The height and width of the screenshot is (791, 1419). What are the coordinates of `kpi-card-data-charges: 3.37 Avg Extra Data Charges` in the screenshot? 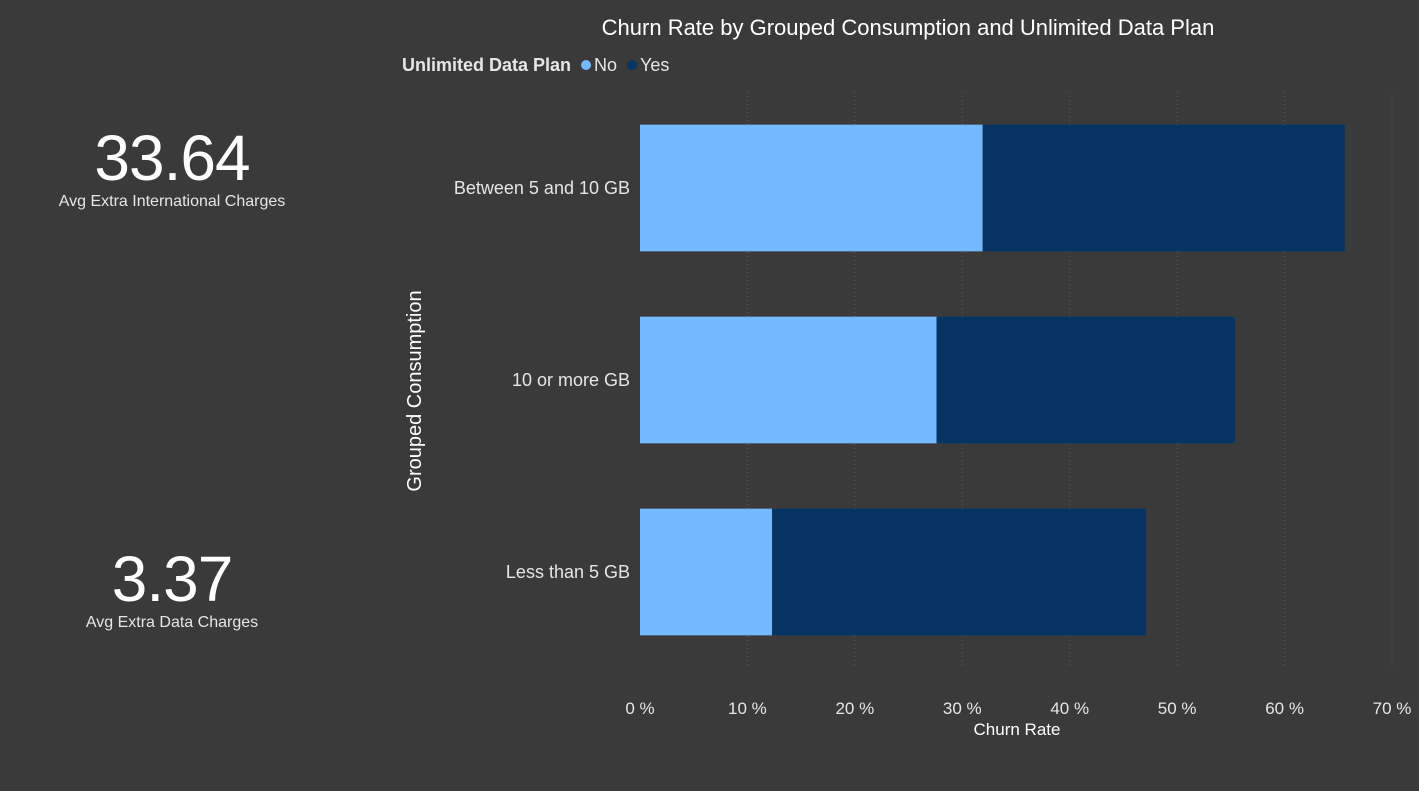 It's located at (172, 590).